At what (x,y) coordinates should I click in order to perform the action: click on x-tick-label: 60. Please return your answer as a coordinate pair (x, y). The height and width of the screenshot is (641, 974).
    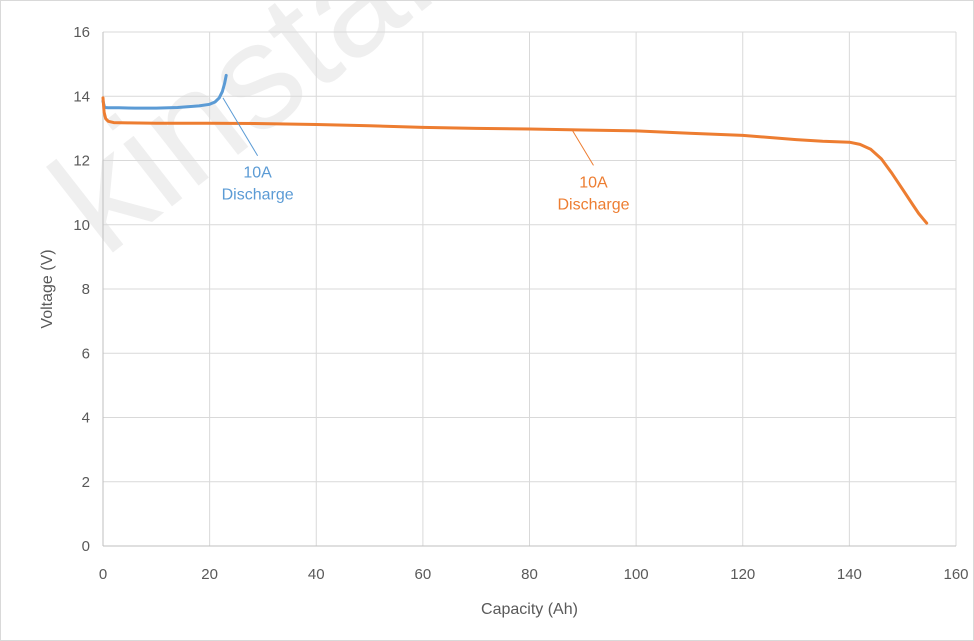
    Looking at the image, I should click on (423, 574).